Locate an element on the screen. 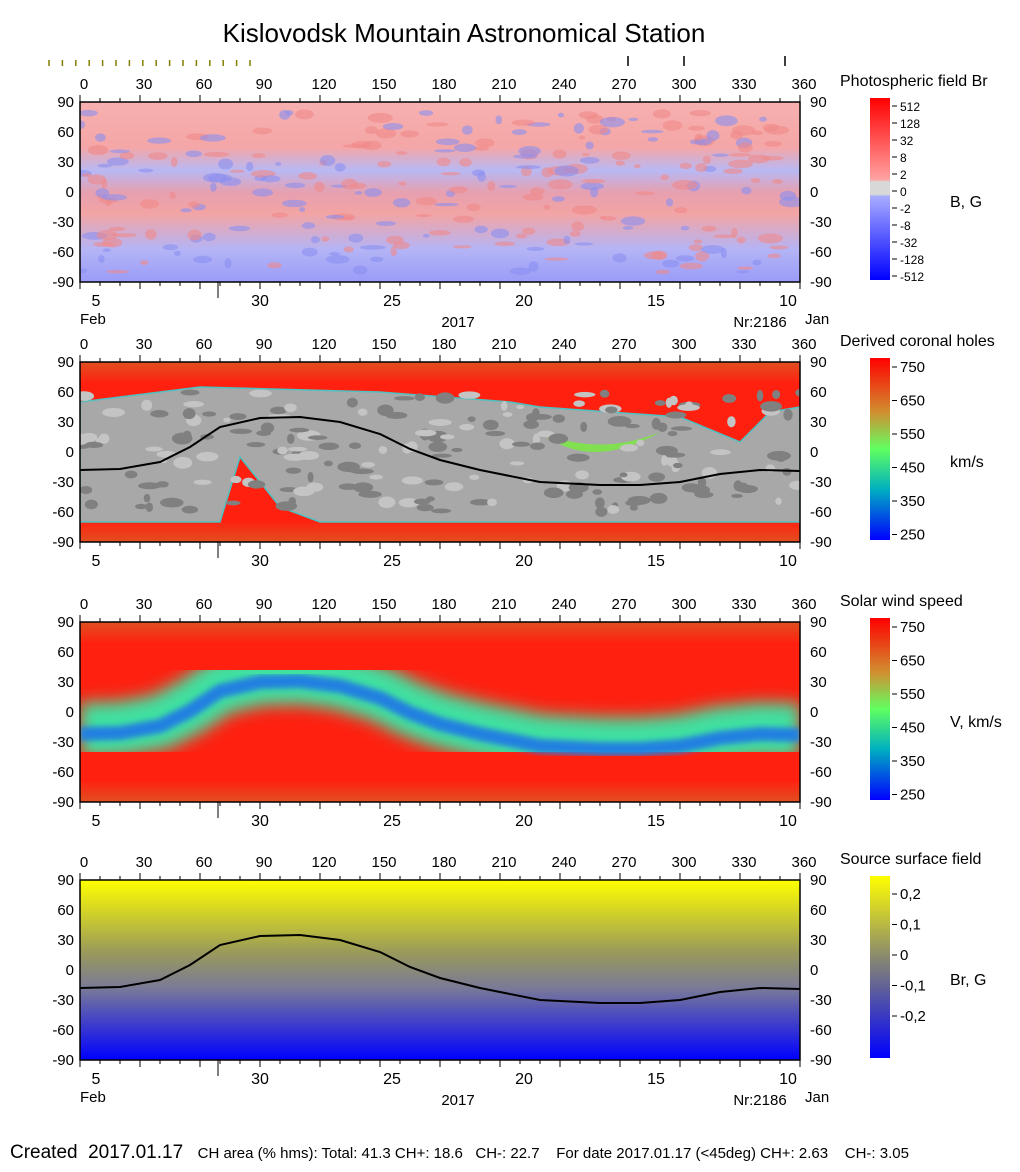  lat-label-right: 90 is located at coordinates (818, 622).